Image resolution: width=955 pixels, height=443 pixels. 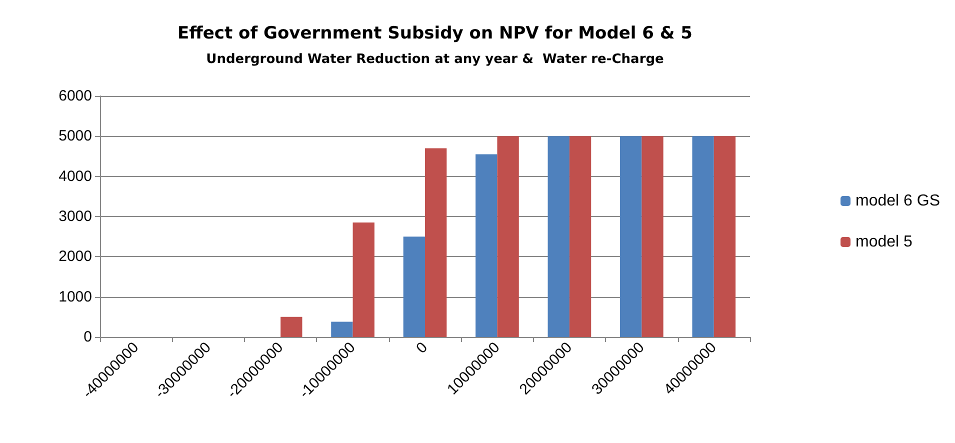 What do you see at coordinates (75, 176) in the screenshot?
I see `y-tick-label: 4000` at bounding box center [75, 176].